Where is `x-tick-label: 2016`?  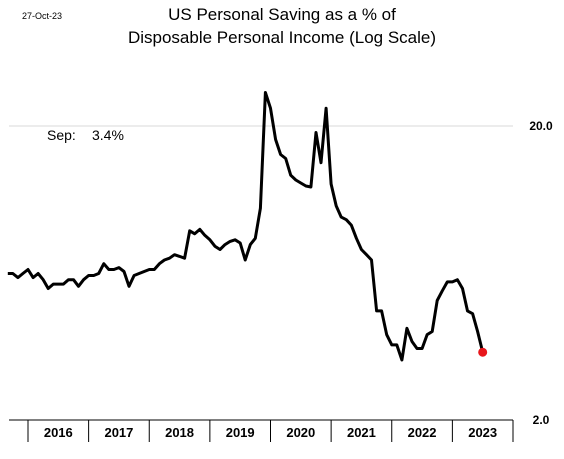
x-tick-label: 2016 is located at coordinates (58, 432).